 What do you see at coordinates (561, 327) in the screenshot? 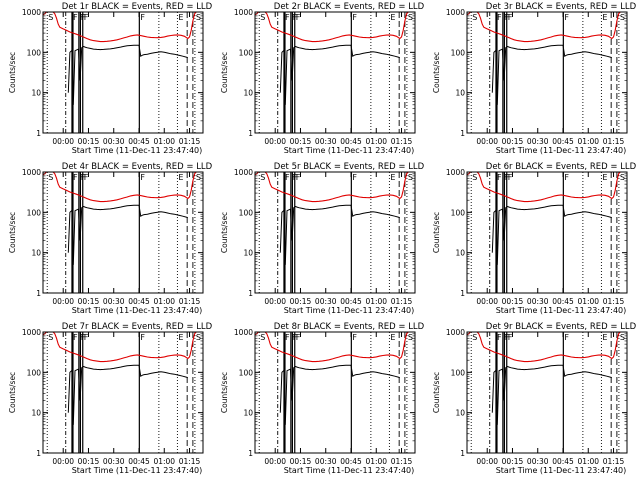
I see `panel-title: Det 9r BLACK = Events, RED = LLD` at bounding box center [561, 327].